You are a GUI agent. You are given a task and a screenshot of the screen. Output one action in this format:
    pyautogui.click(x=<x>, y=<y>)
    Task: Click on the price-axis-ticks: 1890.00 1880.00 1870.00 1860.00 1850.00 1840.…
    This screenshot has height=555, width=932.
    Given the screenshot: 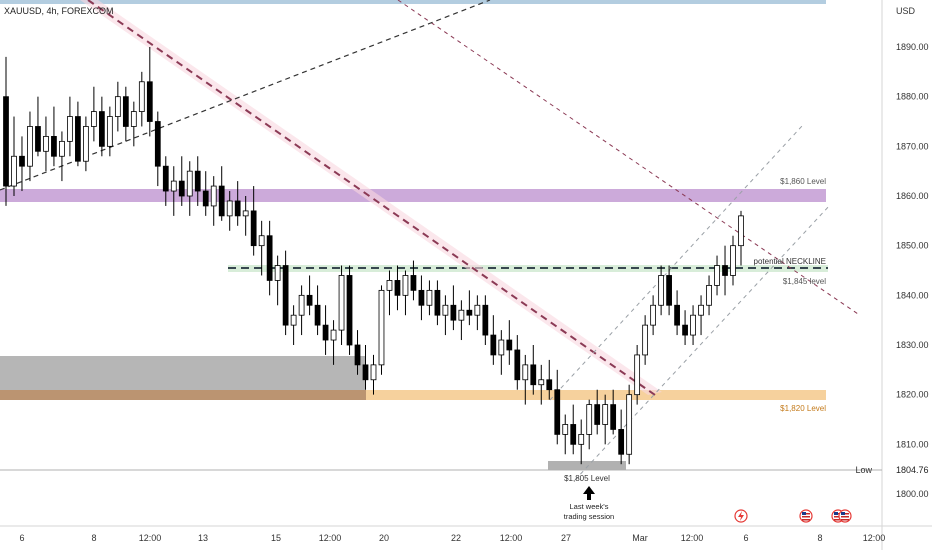 What is the action you would take?
    pyautogui.click(x=912, y=270)
    